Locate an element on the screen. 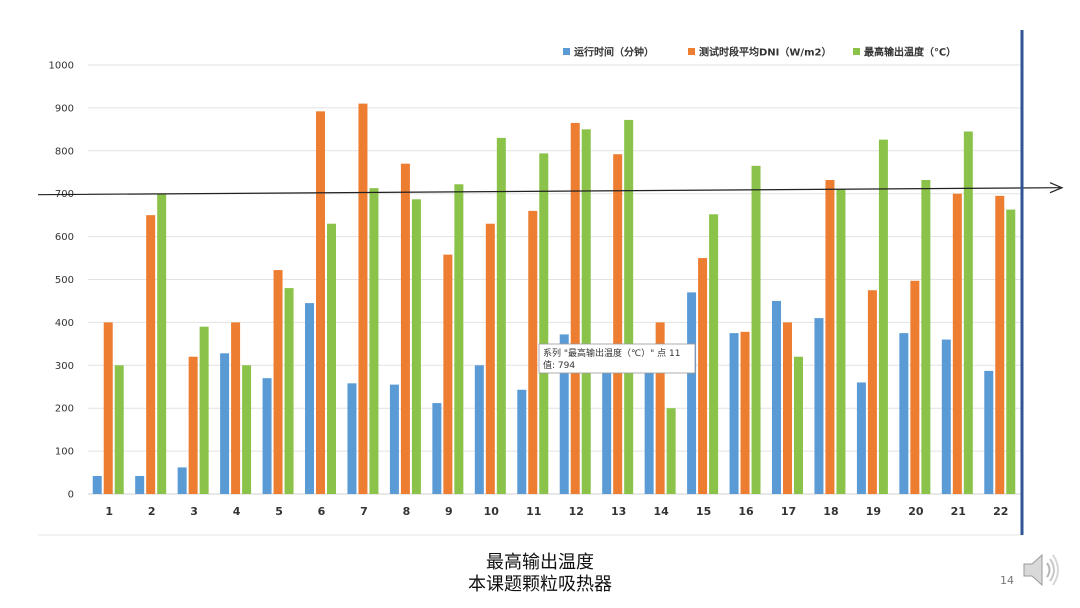  legend-label: 最高输出温度（℃） is located at coordinates (910, 52).